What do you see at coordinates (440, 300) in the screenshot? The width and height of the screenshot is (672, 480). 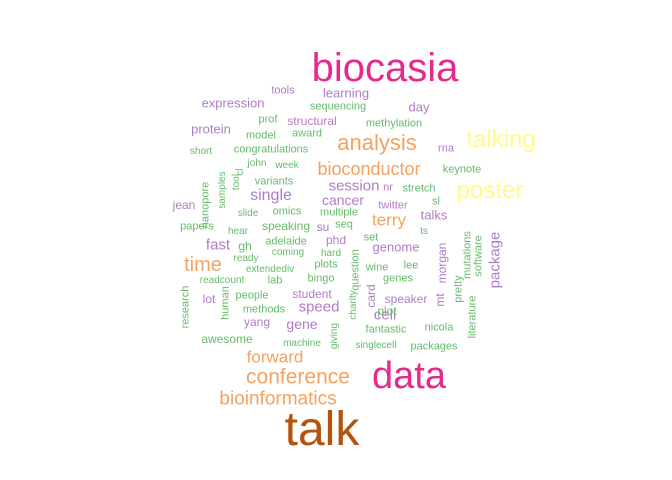 I see `word-mt: mt` at bounding box center [440, 300].